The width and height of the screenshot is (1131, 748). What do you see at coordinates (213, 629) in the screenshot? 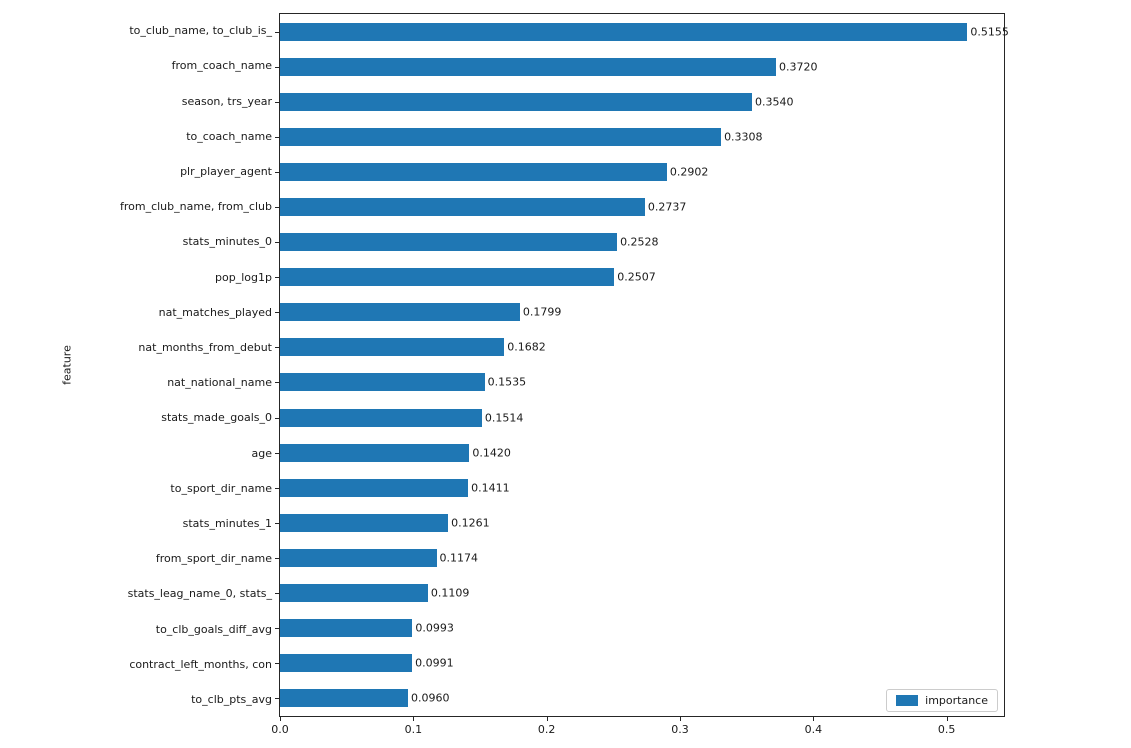
I see `category-label: to_clb_goals_diff_avg` at bounding box center [213, 629].